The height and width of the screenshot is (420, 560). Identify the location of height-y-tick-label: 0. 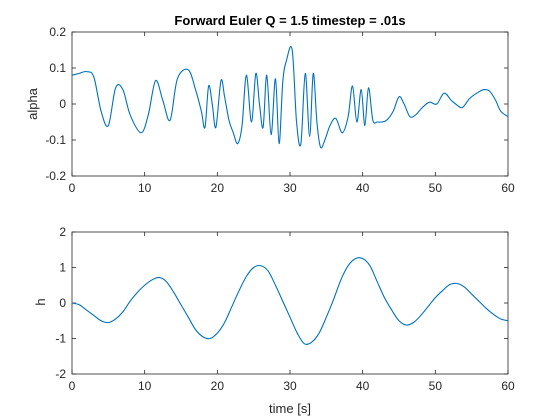
(62, 303).